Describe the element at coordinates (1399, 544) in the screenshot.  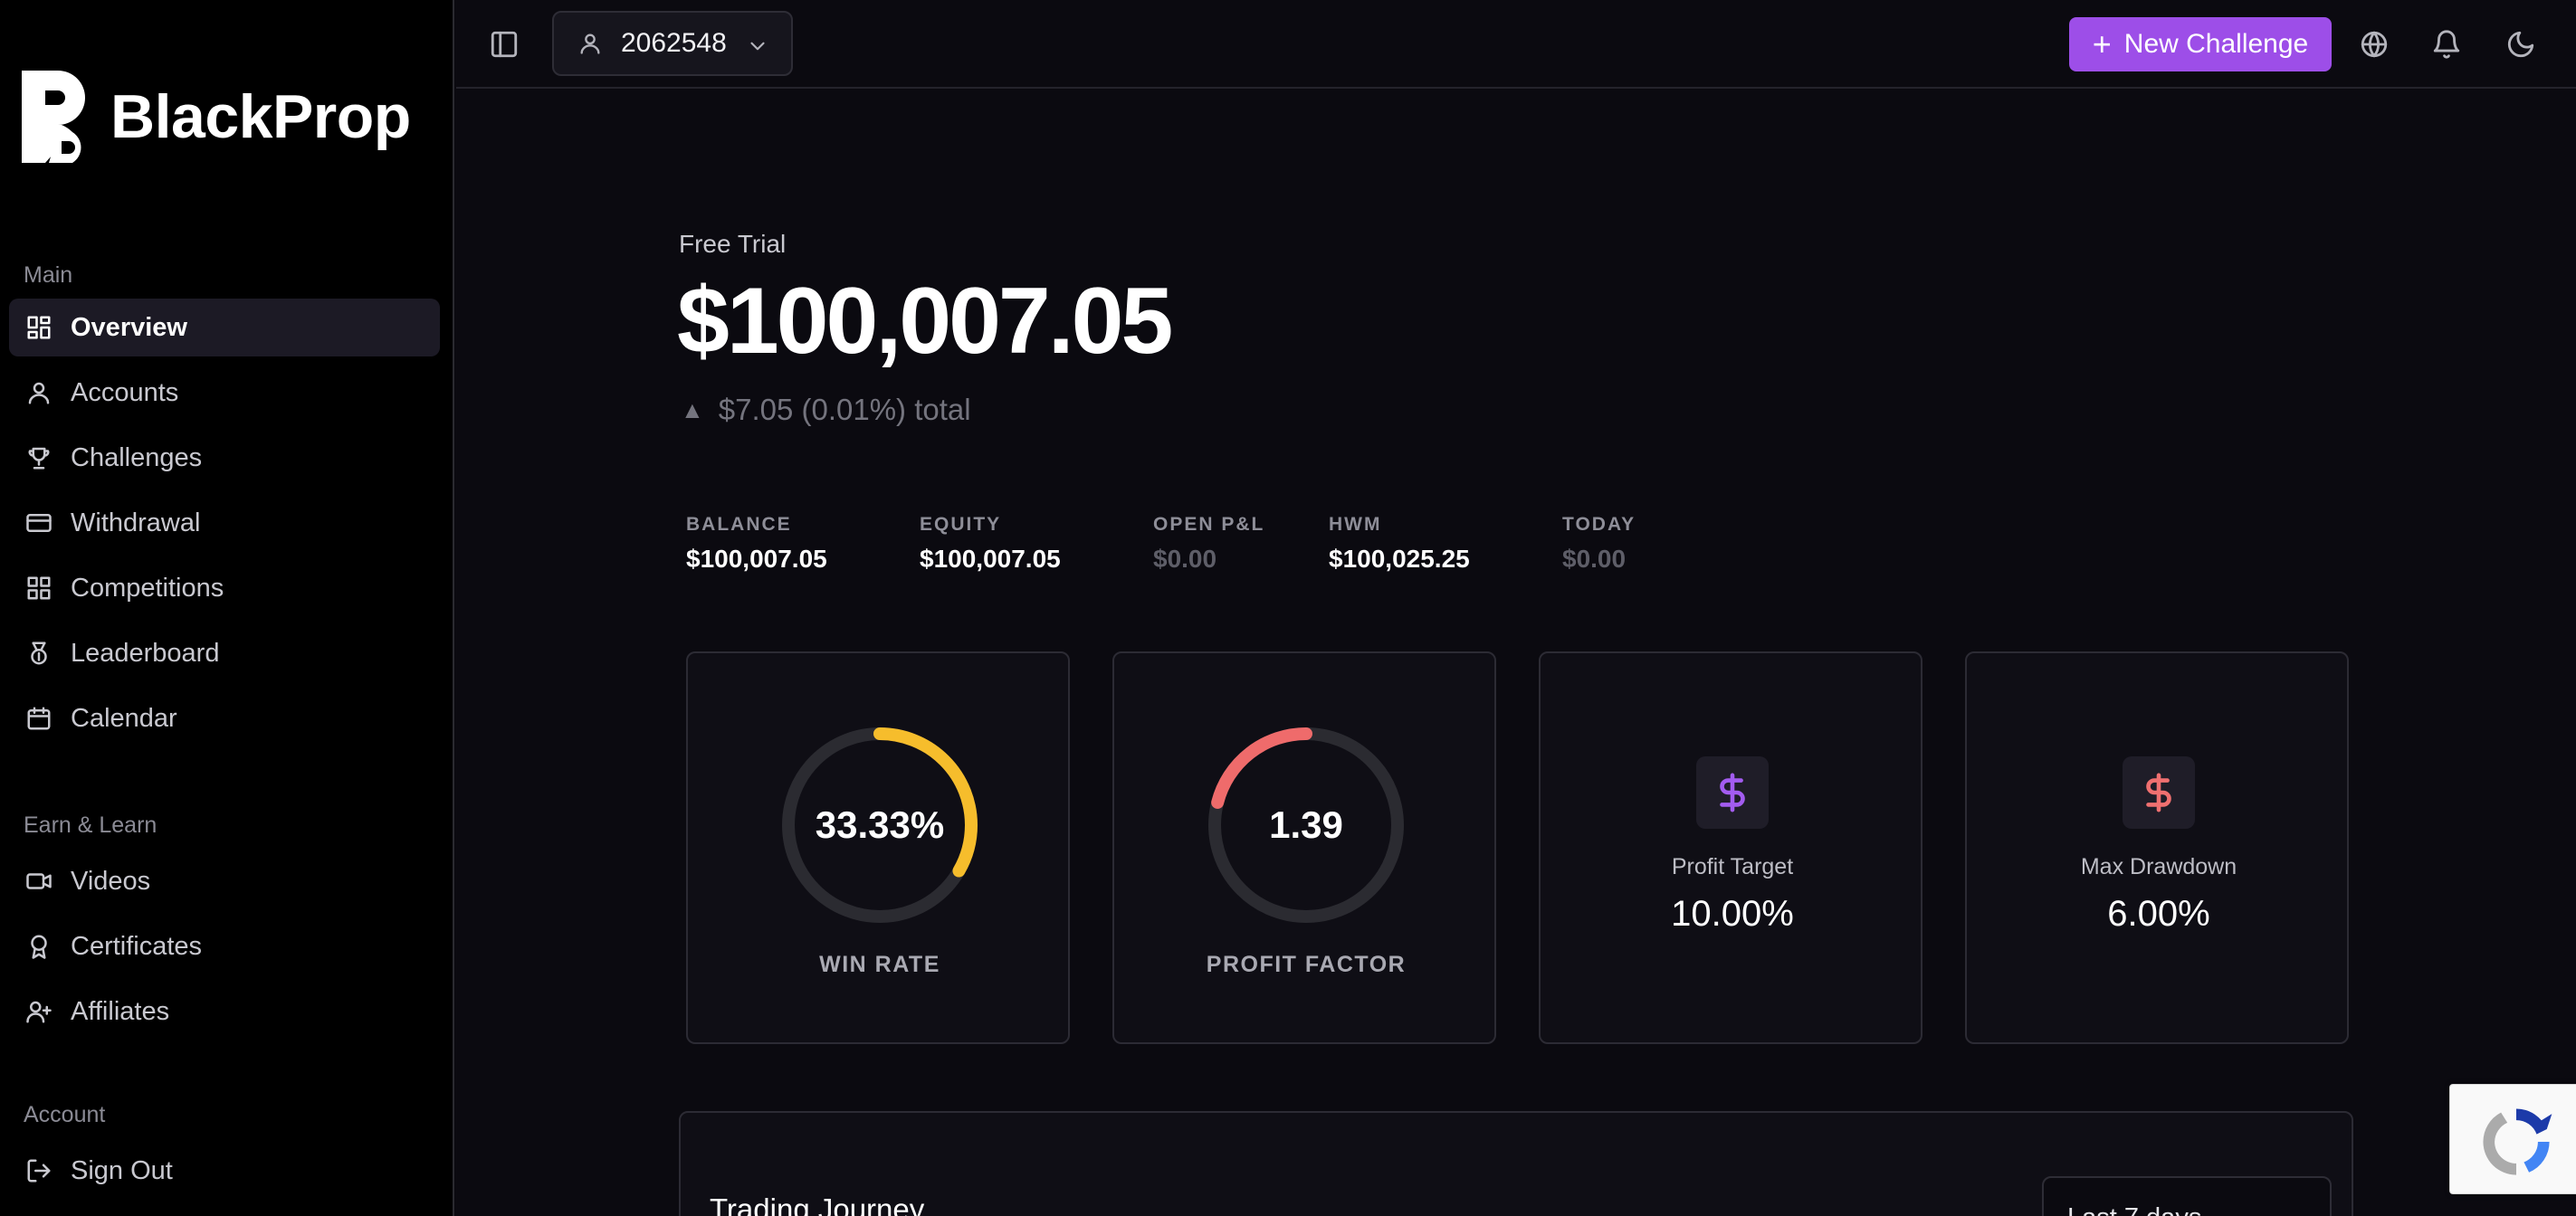
I see `stat-hwm: HWM $100,025.25` at that location.